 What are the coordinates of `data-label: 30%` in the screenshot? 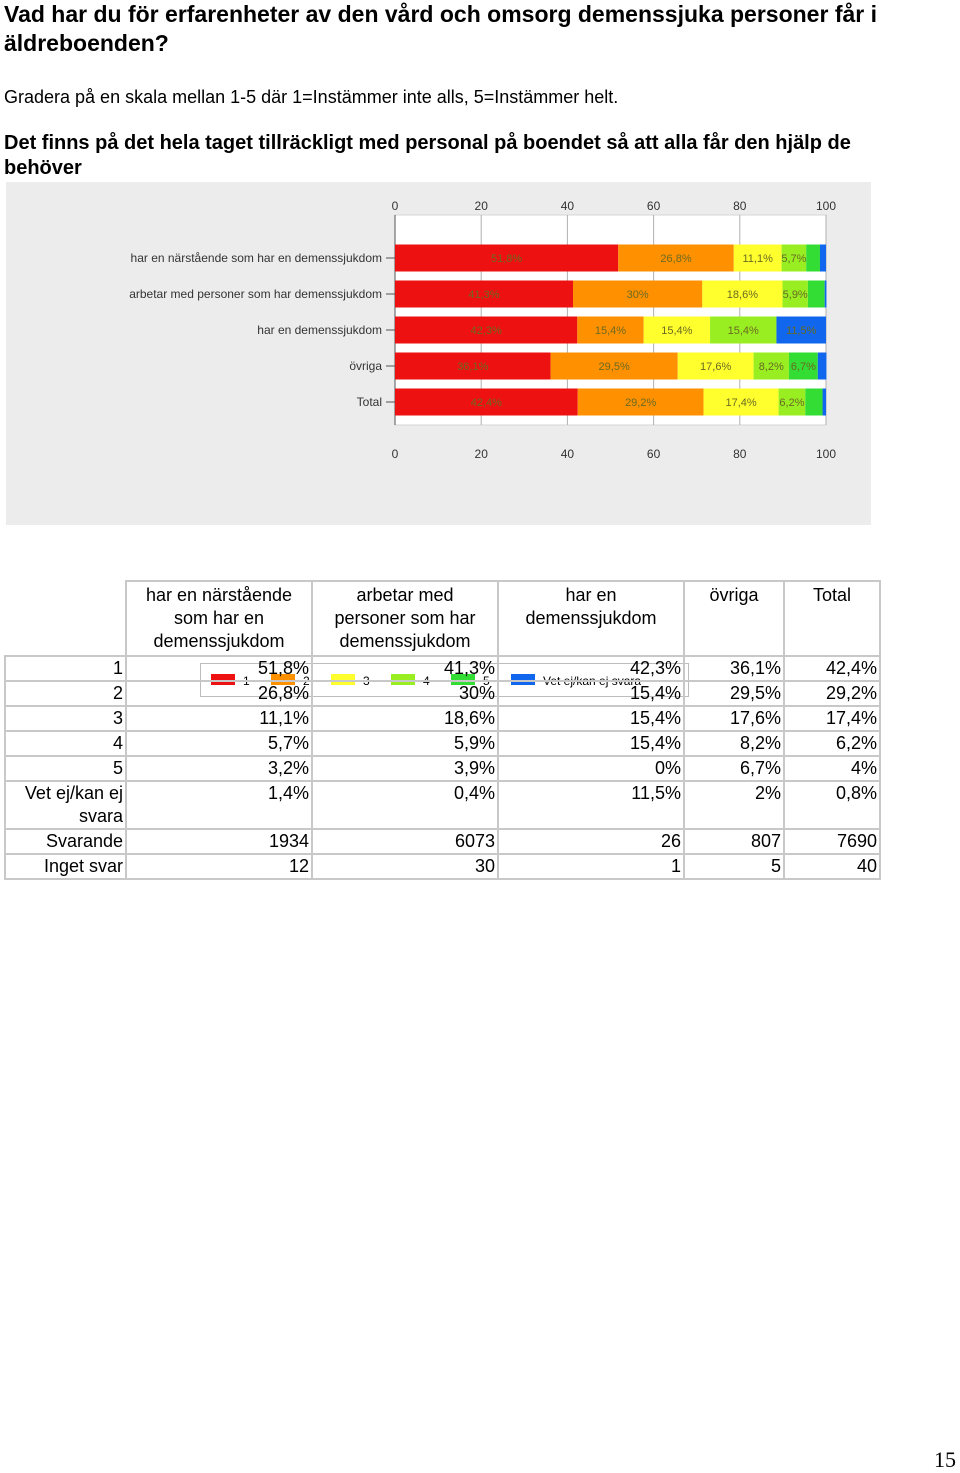 It's located at (638, 295).